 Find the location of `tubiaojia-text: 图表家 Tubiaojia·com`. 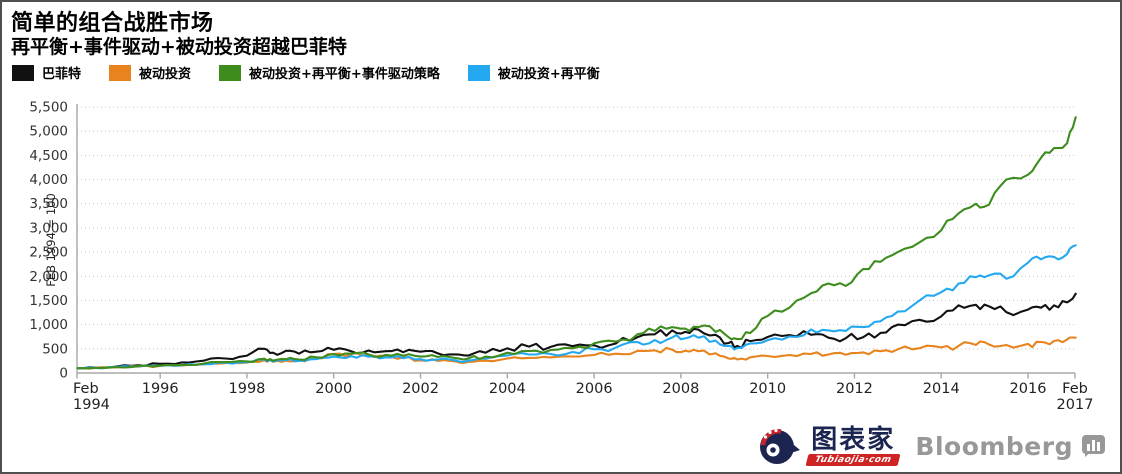

tubiaojia-text: 图表家 Tubiaojia·com is located at coordinates (853, 445).